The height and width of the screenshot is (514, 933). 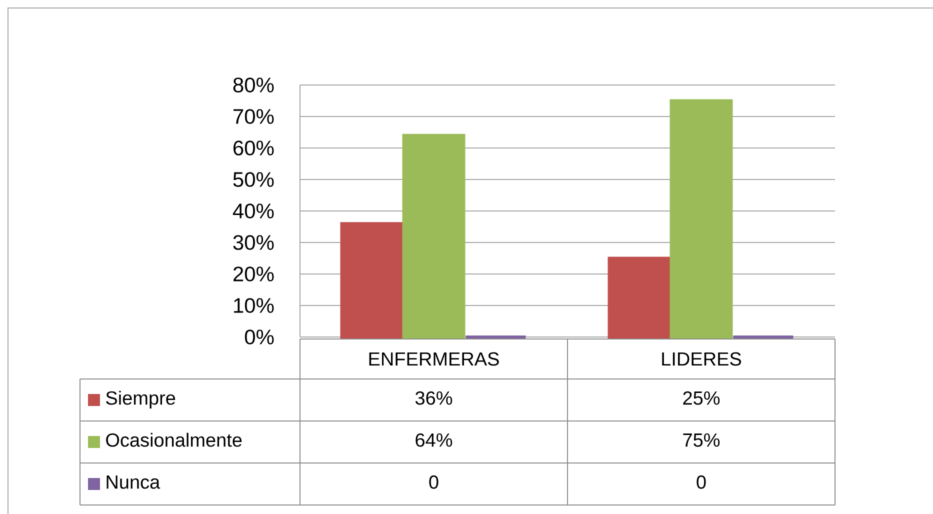 I want to click on y-tick-label: 50%, so click(x=253, y=179).